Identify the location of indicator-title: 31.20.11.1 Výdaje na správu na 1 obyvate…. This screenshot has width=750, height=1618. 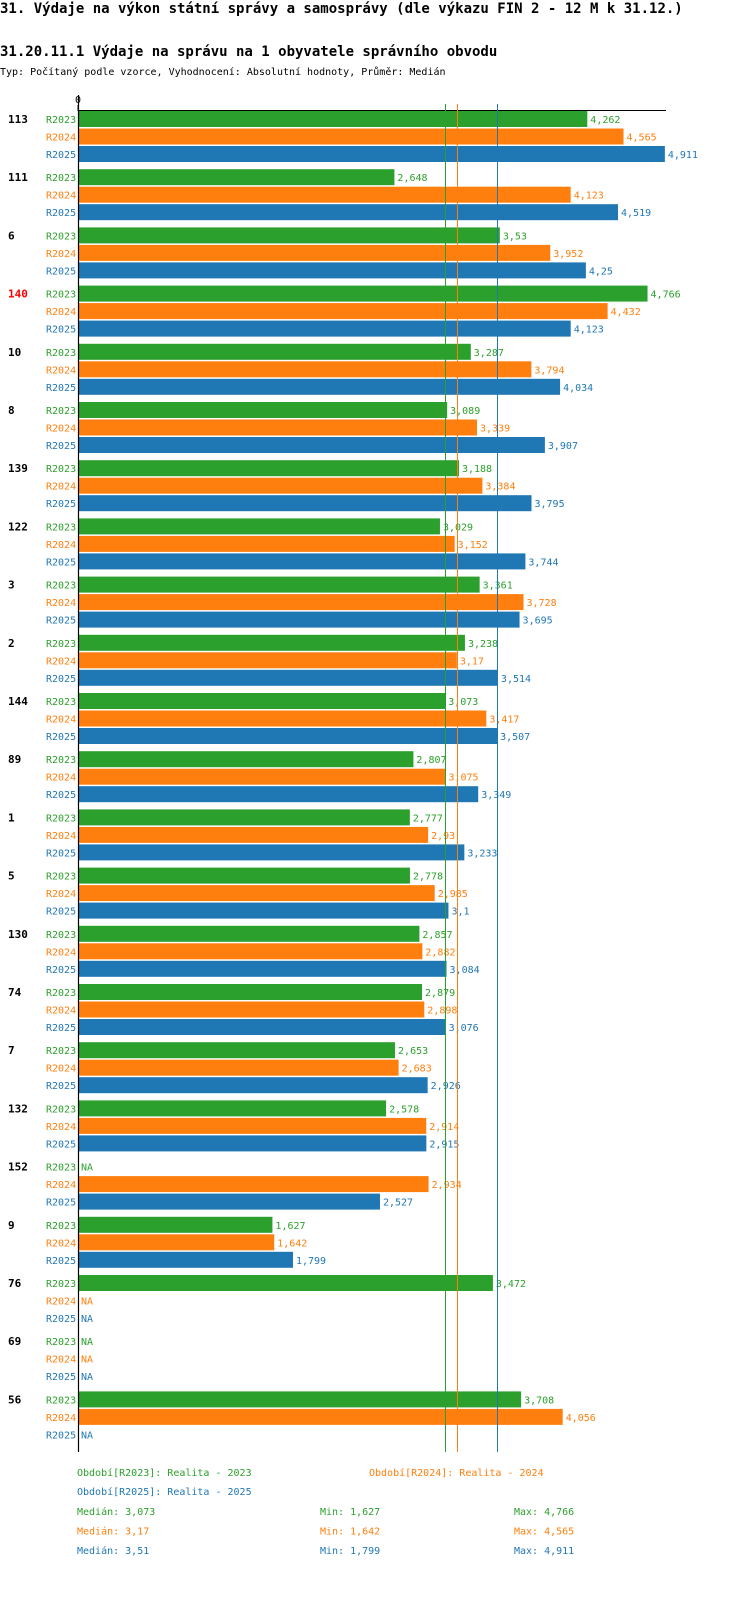
(248, 52).